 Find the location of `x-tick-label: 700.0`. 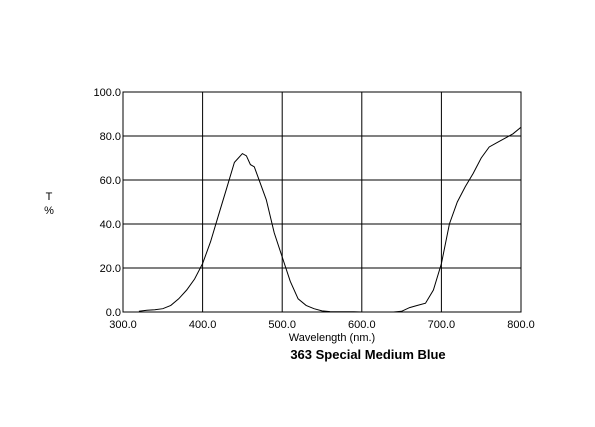

x-tick-label: 700.0 is located at coordinates (442, 325).